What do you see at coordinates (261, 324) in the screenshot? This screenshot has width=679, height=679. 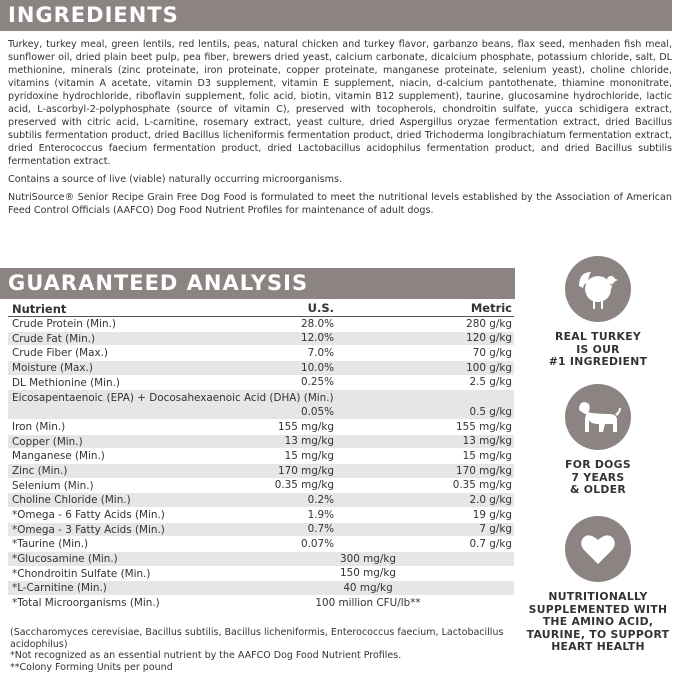 I see `table-row: Crude Protein (Min.) 28.0% 280 g/kg` at bounding box center [261, 324].